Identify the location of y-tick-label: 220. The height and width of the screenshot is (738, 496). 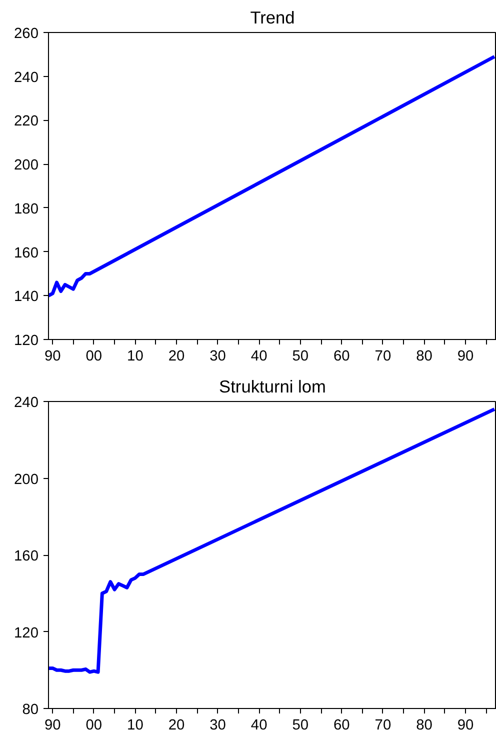
(26, 122).